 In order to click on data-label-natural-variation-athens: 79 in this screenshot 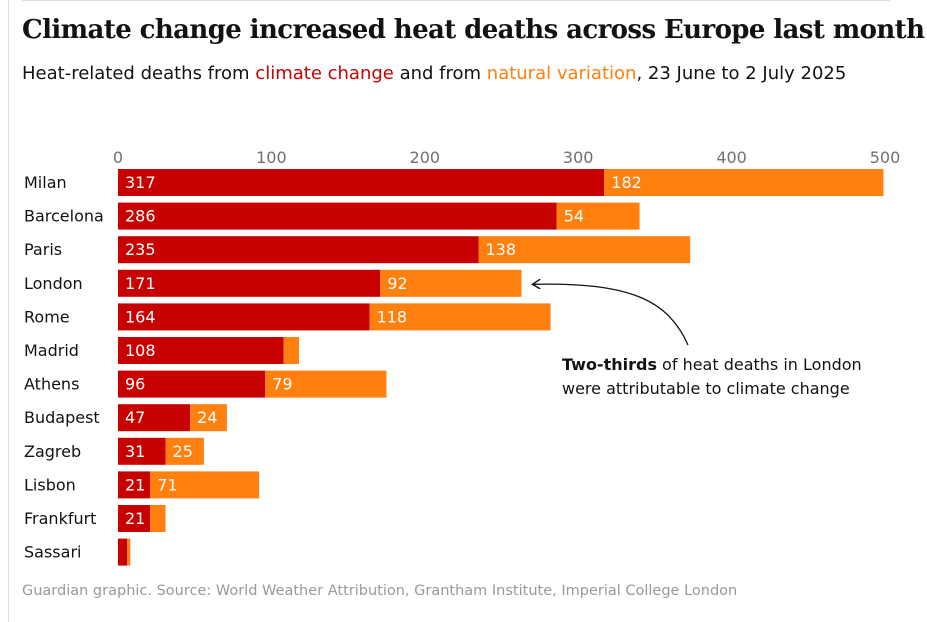, I will do `click(282, 384)`.